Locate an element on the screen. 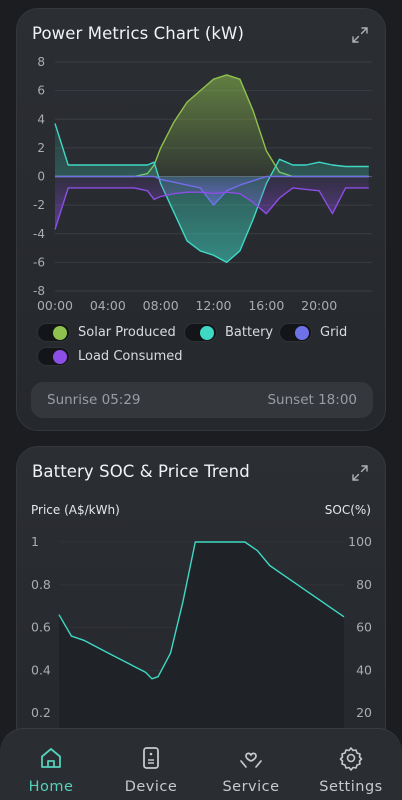 The height and width of the screenshot is (800, 402). price-axis-title: Price (A$/kWh) is located at coordinates (75, 510).